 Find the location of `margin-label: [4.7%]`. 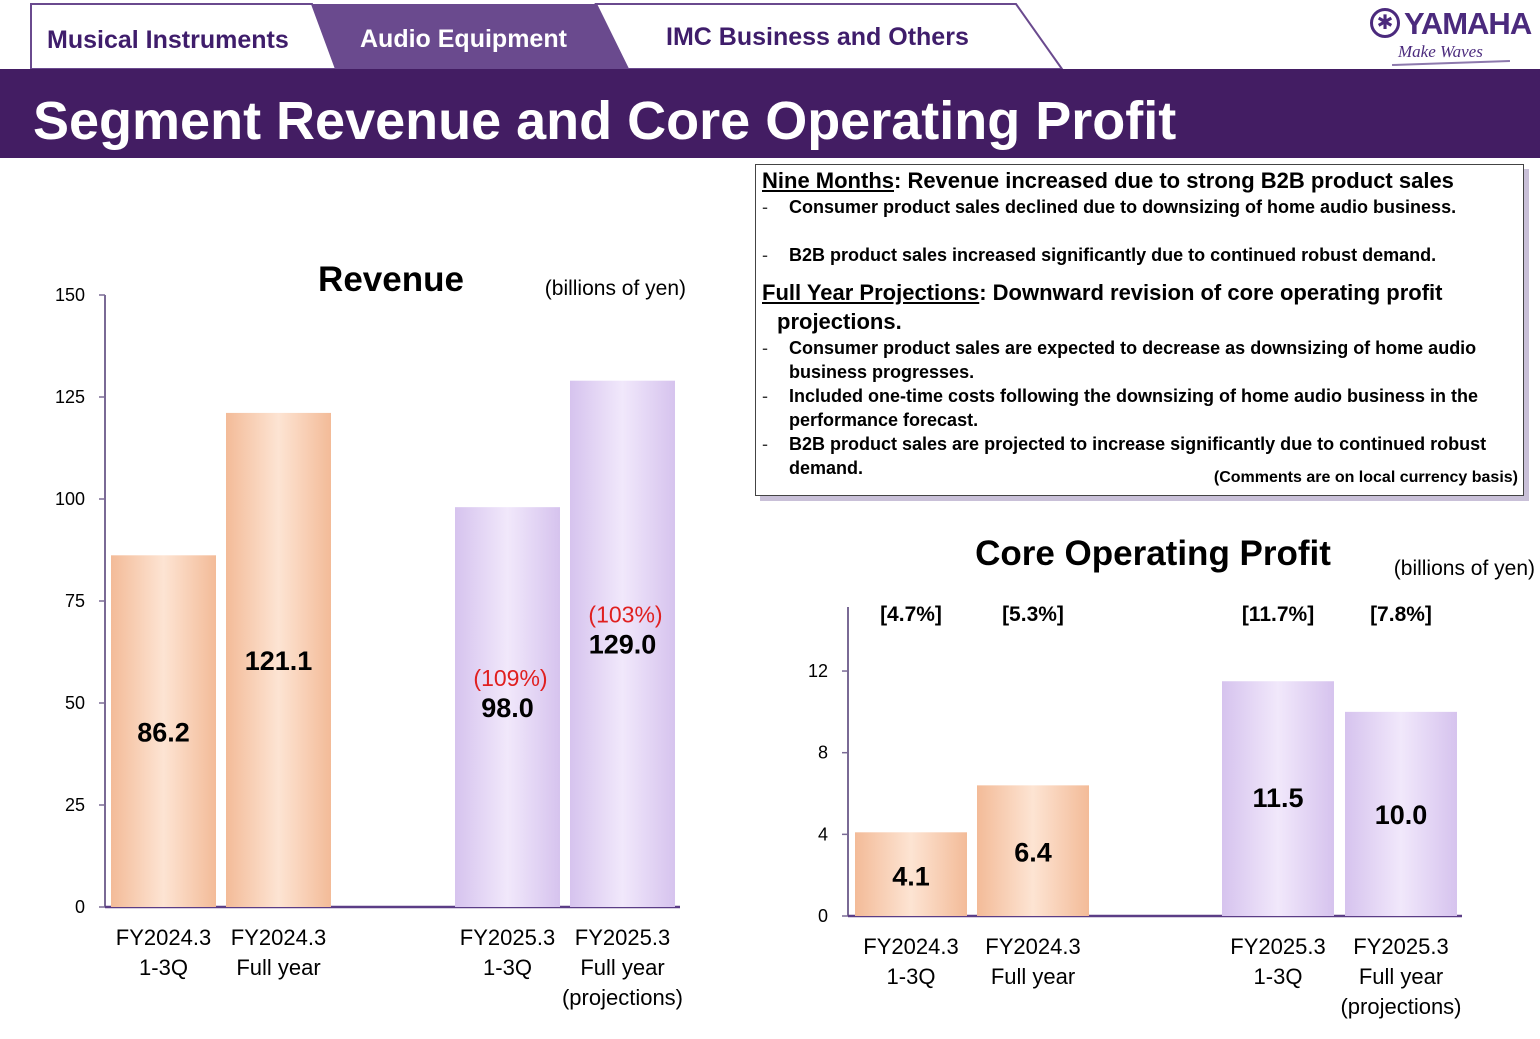

margin-label: [4.7%] is located at coordinates (911, 614).